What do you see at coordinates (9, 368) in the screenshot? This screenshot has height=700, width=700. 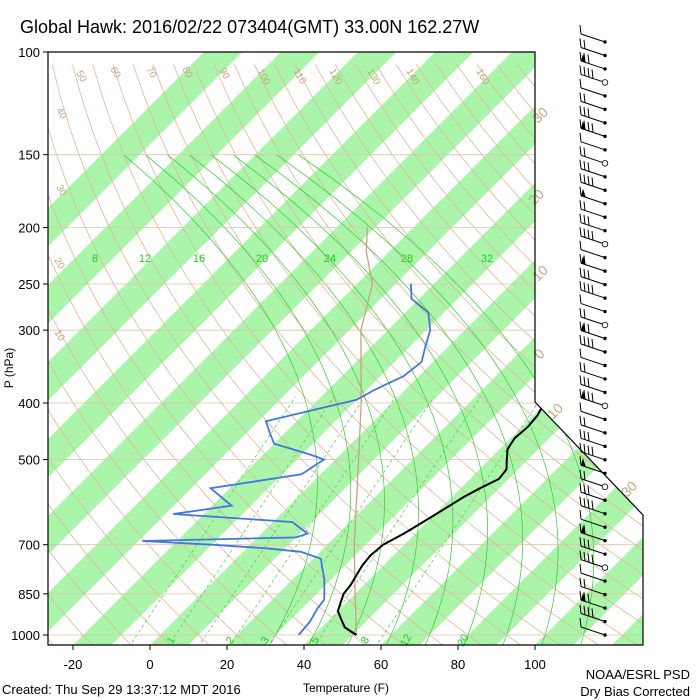 I see `y-axis-label: P (hPa)` at bounding box center [9, 368].